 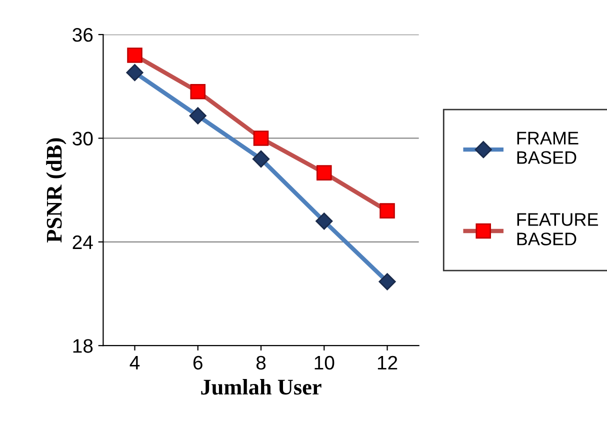 What do you see at coordinates (557, 229) in the screenshot?
I see `legend-label: FEATURE BASED` at bounding box center [557, 229].